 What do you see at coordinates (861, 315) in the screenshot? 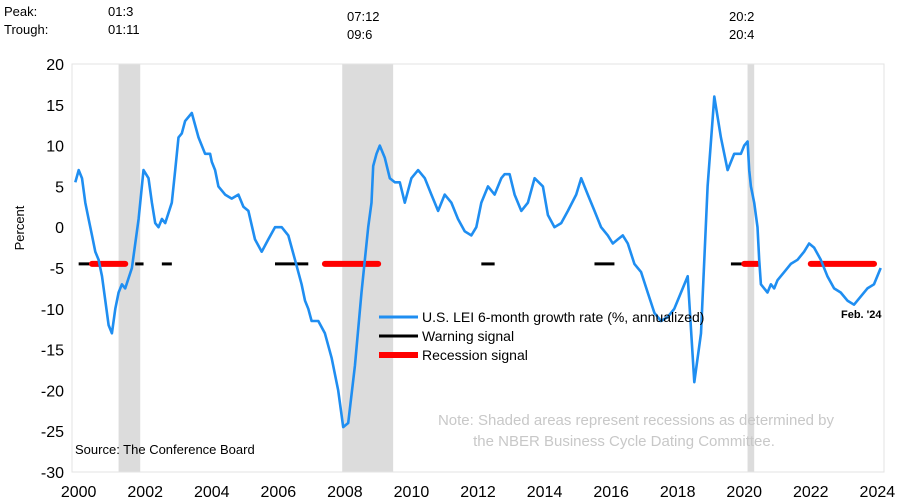
I see `last-point-label: Feb. '24` at bounding box center [861, 315].